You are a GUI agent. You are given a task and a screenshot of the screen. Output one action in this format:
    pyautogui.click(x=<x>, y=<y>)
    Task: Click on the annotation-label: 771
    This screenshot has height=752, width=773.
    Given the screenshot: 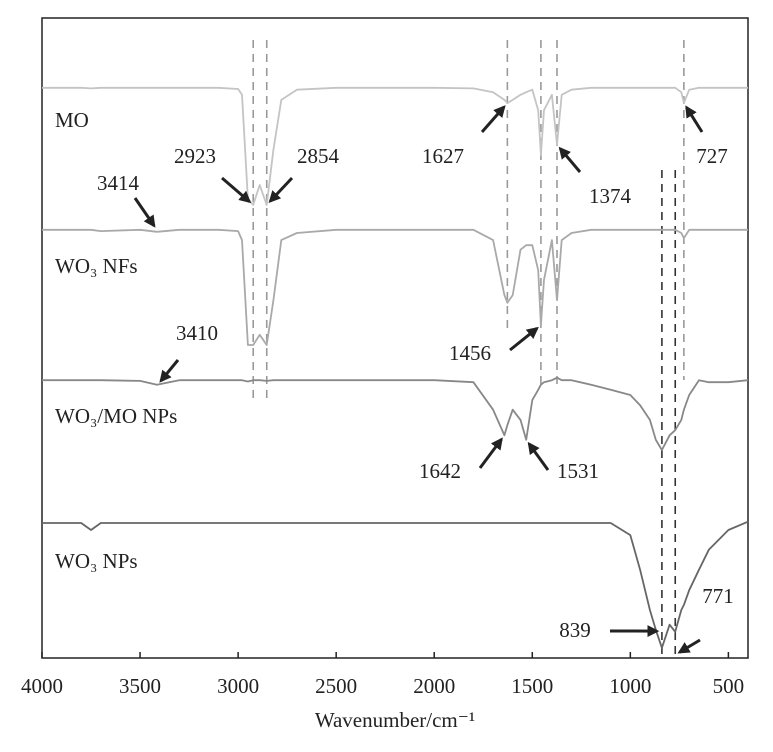 What is the action you would take?
    pyautogui.click(x=718, y=596)
    